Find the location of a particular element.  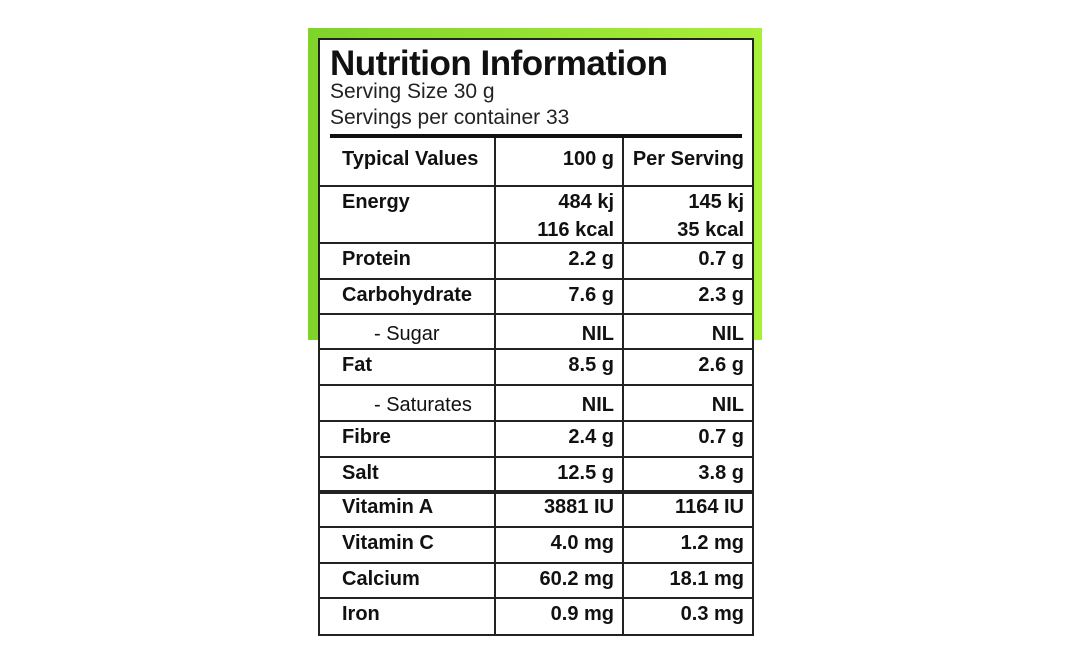

title: Nutrition Information is located at coordinates (499, 63).